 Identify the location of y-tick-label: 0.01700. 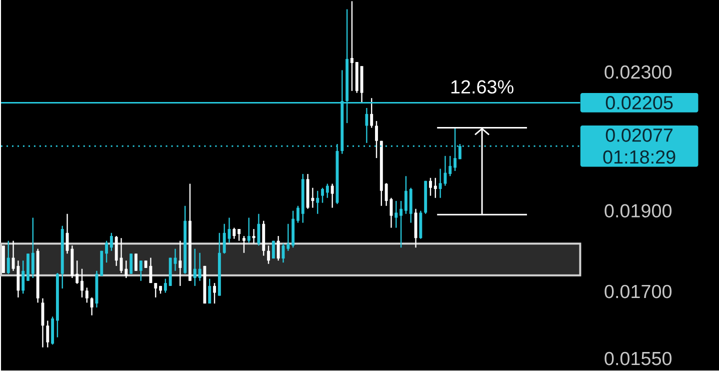
(638, 291).